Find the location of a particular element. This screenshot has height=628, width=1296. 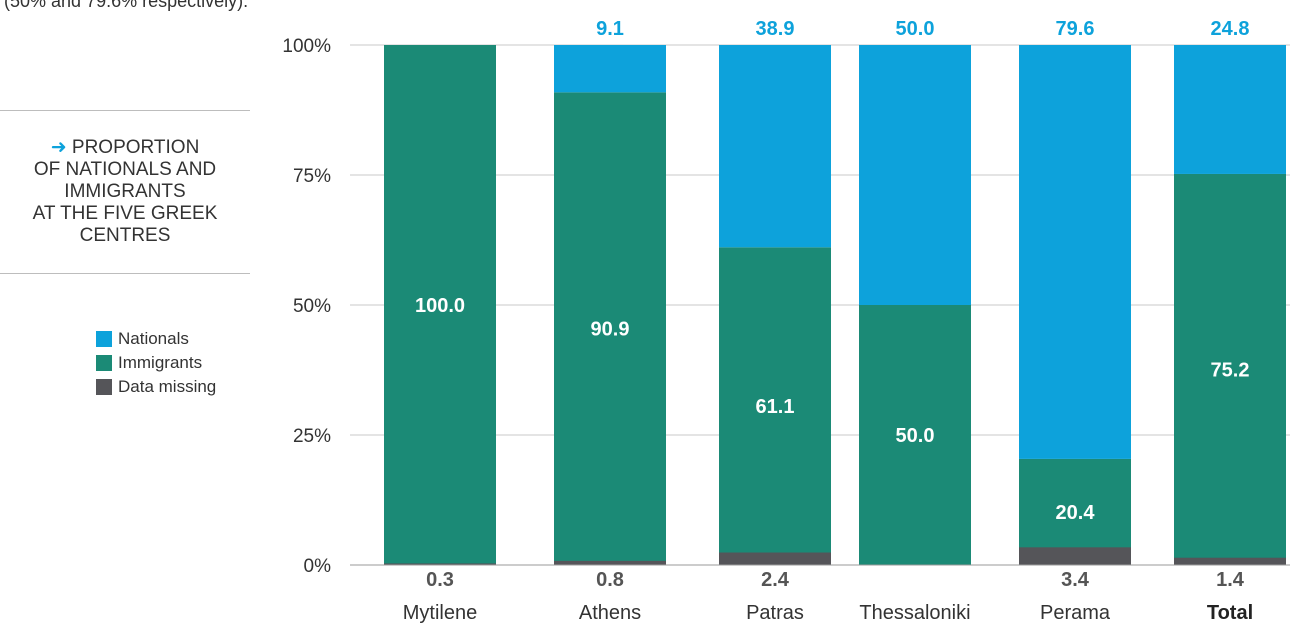

legend-label-nationals: Nationals is located at coordinates (153, 338).